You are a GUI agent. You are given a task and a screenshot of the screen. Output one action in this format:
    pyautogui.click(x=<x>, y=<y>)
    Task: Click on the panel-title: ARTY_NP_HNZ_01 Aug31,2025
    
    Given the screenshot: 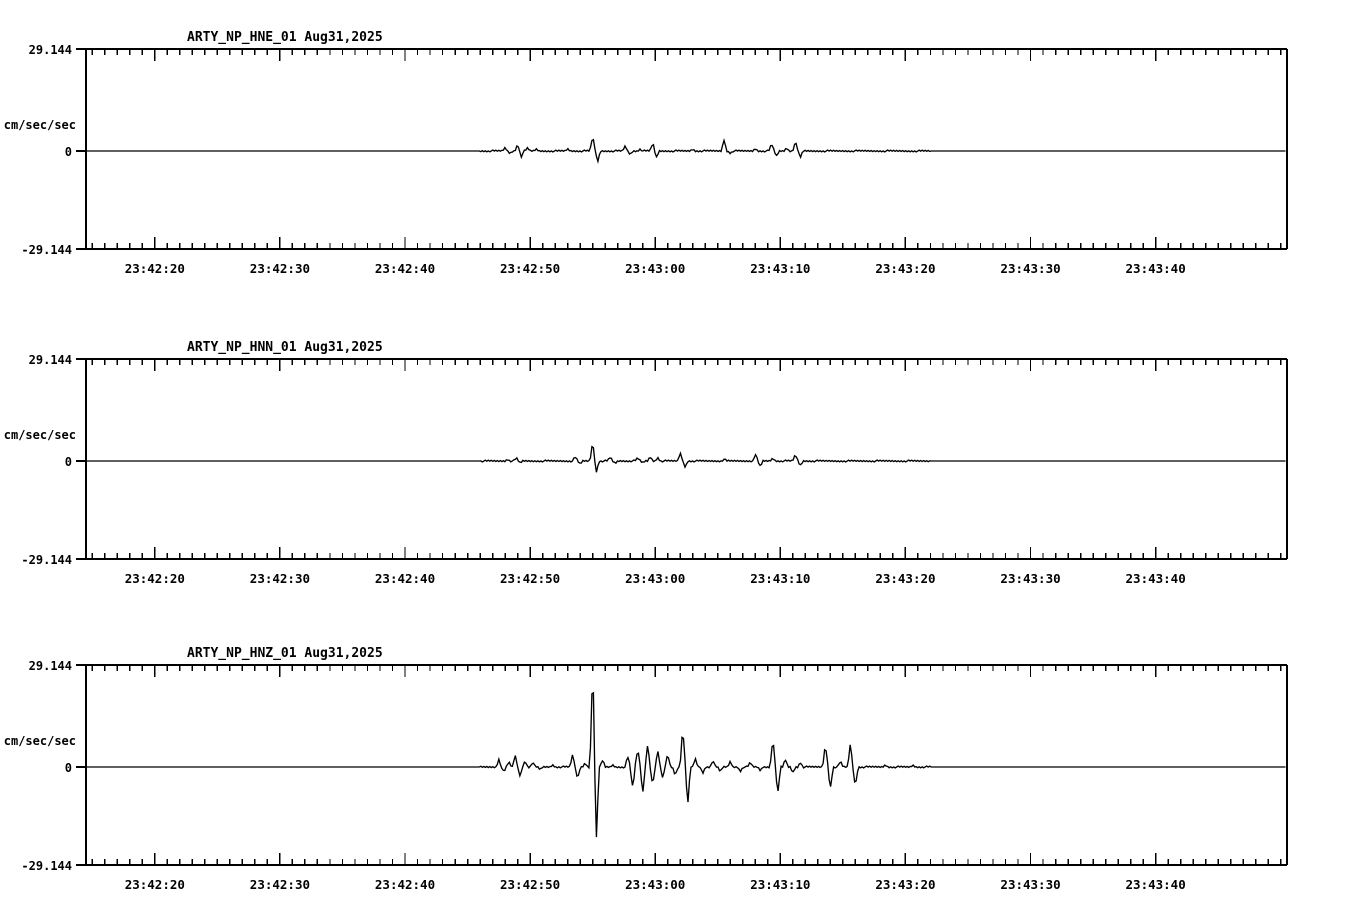 What is the action you would take?
    pyautogui.click(x=285, y=653)
    